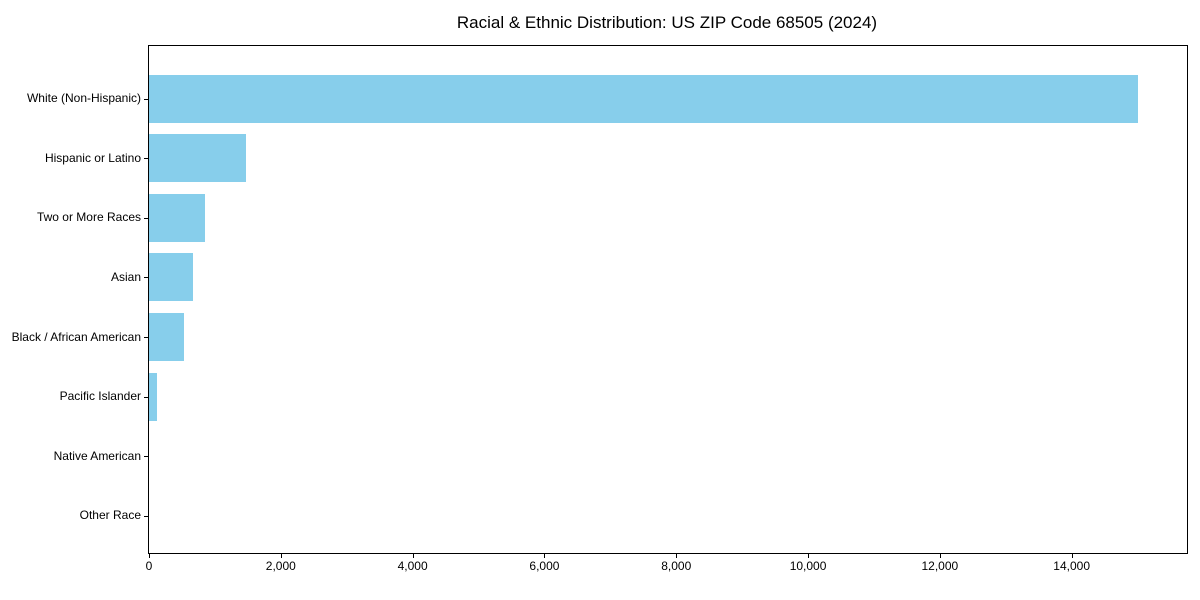 This screenshot has width=1200, height=600. Describe the element at coordinates (940, 566) in the screenshot. I see `x-tick-label-12000: 12,000` at that location.